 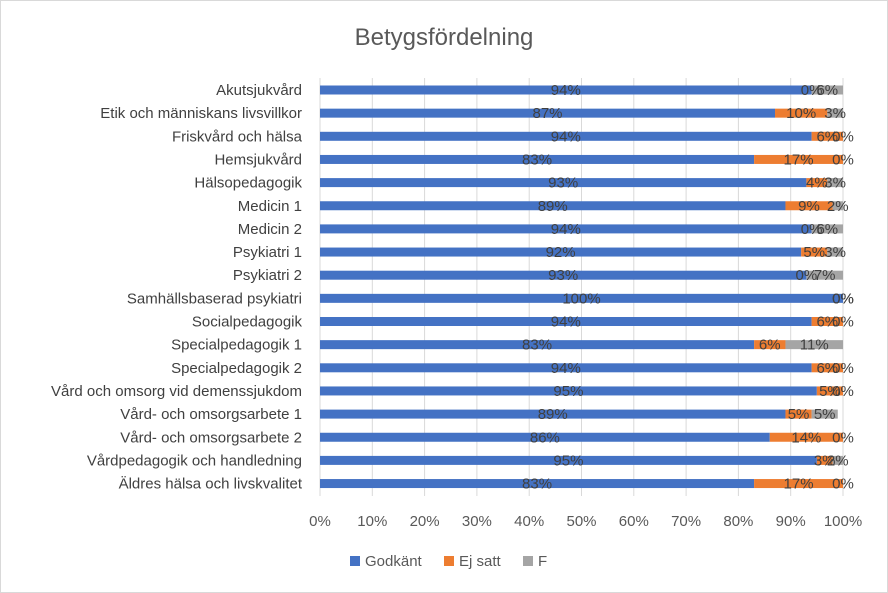 I want to click on data-label: 93%, so click(x=563, y=183).